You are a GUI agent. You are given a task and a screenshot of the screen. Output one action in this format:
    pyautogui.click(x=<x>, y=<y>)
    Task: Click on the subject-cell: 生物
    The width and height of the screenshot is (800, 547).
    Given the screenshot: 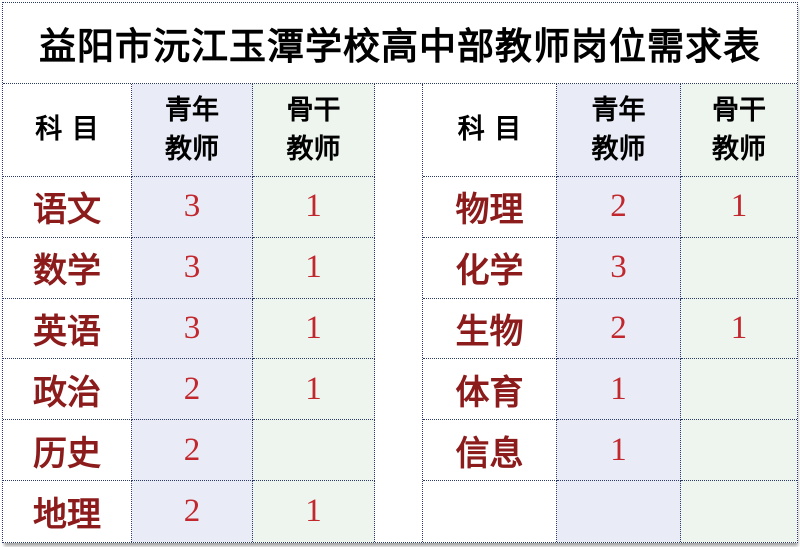 What is the action you would take?
    pyautogui.click(x=490, y=329)
    